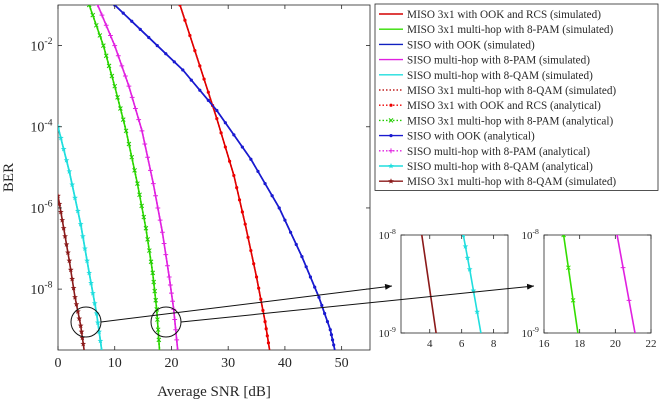  What do you see at coordinates (498, 61) in the screenshot?
I see `legend-entry: SISO multi-hop with 8-PAM (simulated)` at bounding box center [498, 61].